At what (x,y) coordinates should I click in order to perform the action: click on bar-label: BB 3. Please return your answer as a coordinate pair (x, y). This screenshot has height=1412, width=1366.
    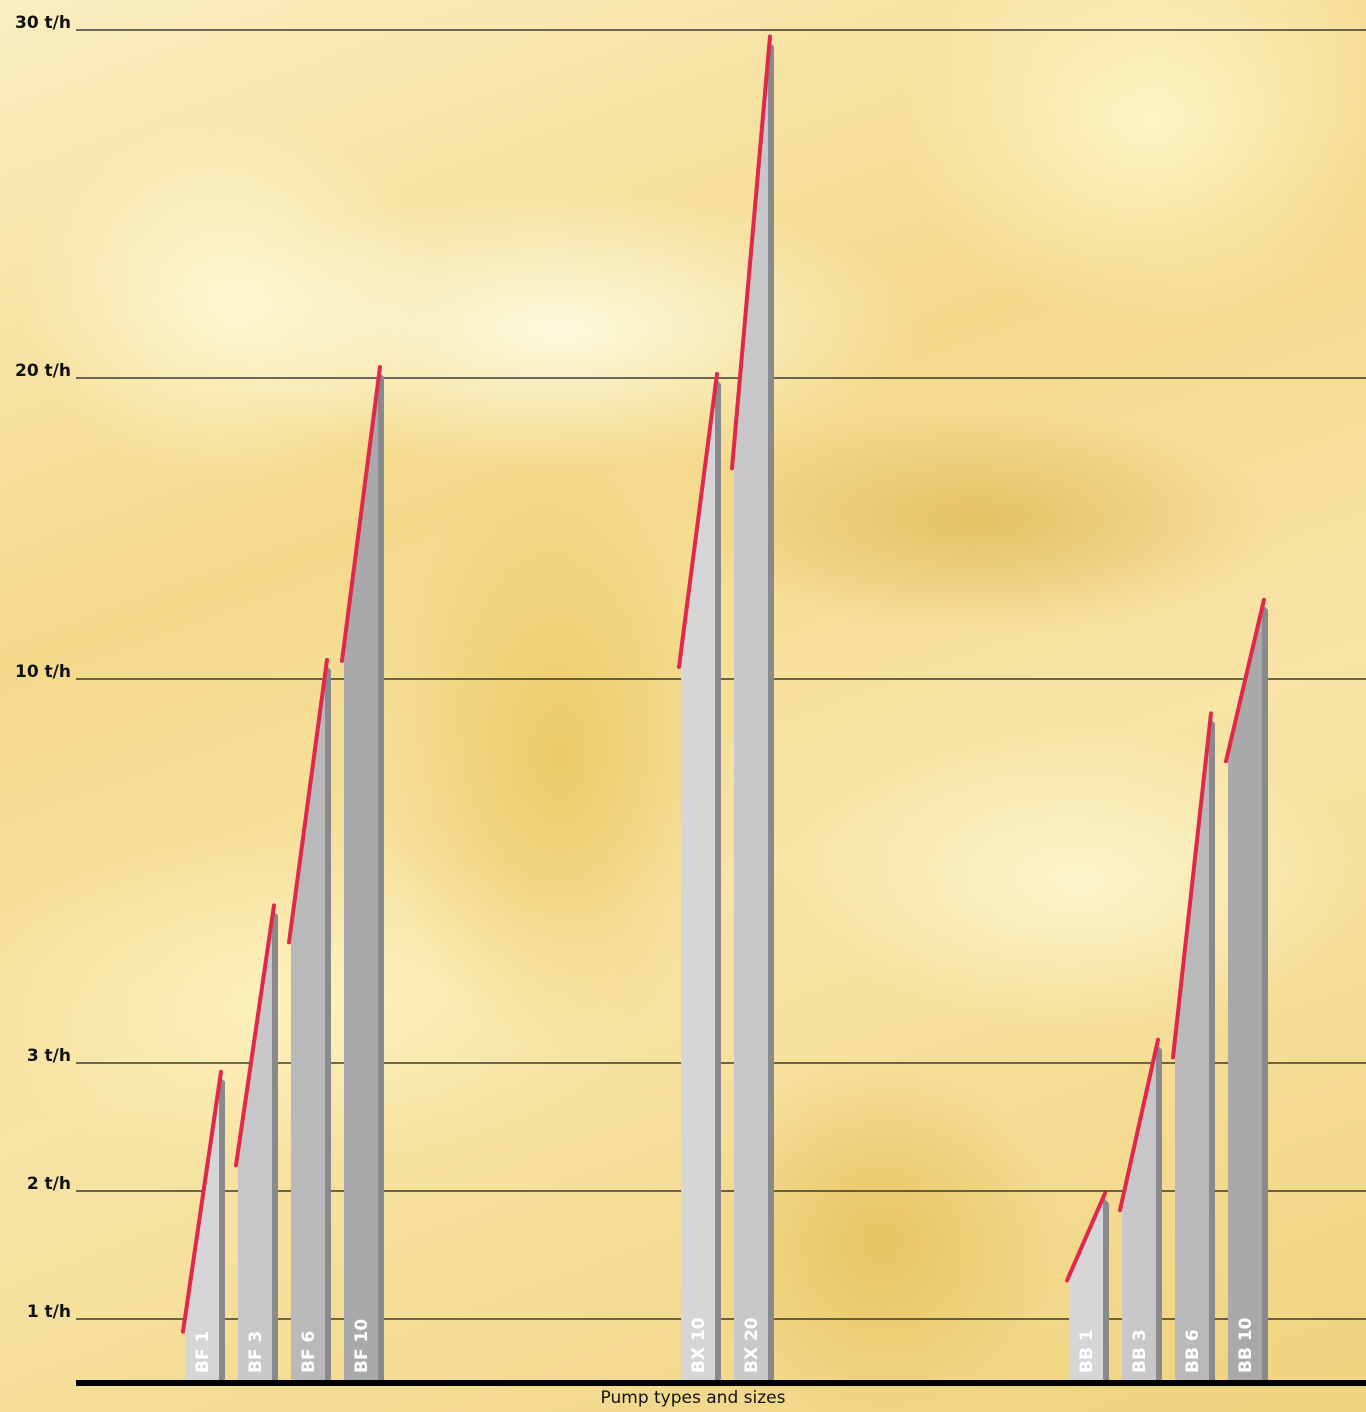
    Looking at the image, I should click on (1140, 1351).